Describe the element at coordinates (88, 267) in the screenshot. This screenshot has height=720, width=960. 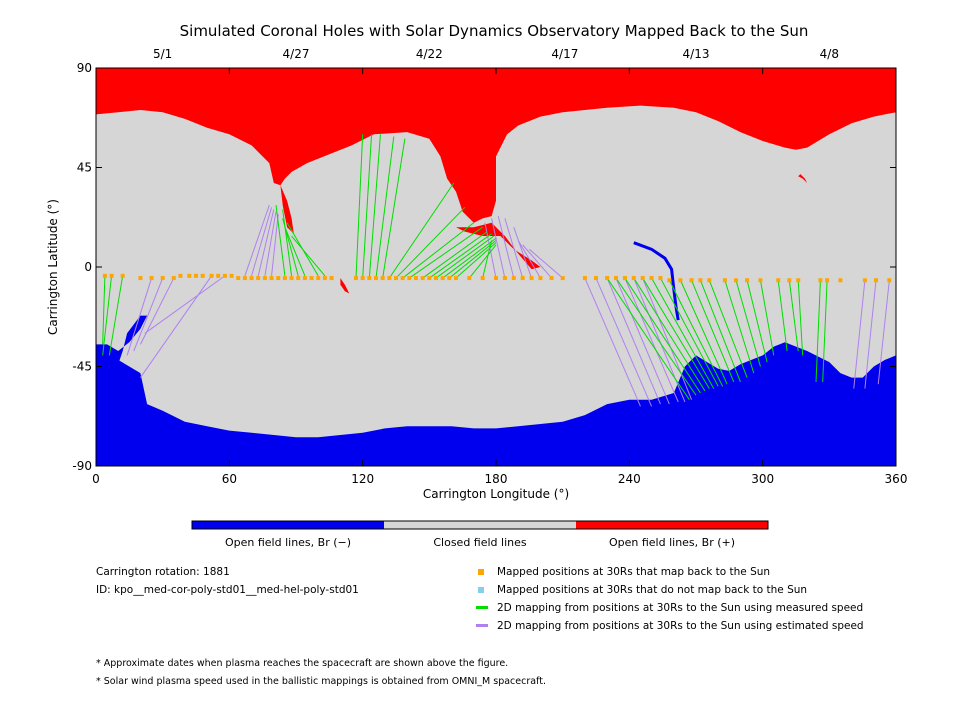
I see `y-tick-label: 0` at that location.